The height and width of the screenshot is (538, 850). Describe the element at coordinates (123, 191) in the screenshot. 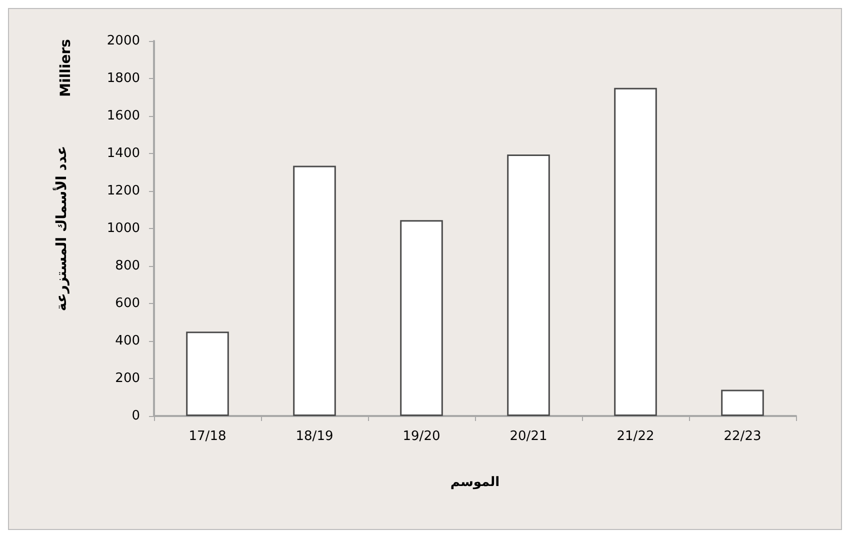

I see `y-tick-label: 1200` at that location.